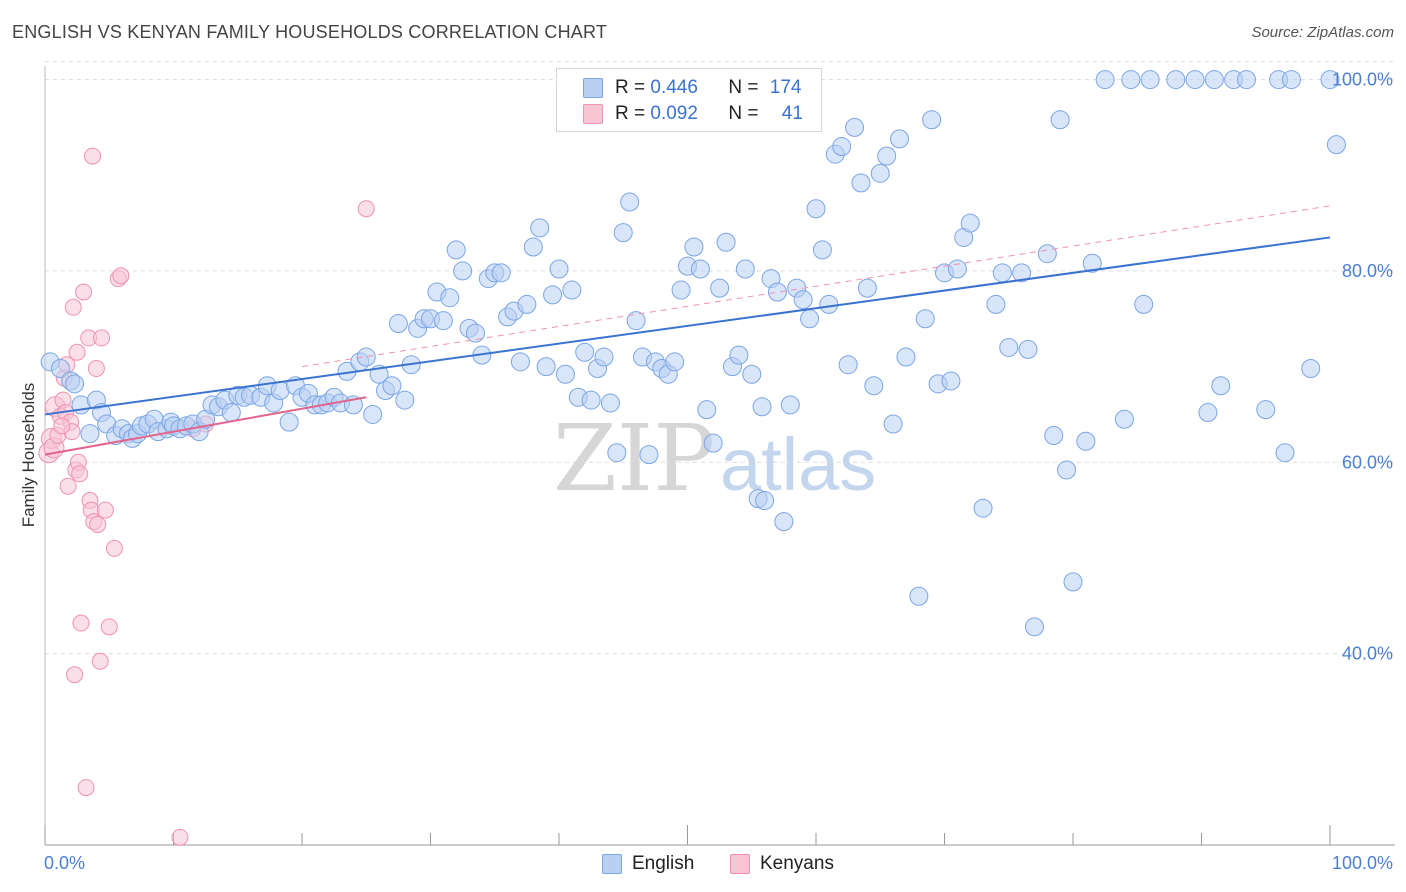 The image size is (1406, 892). What do you see at coordinates (1362, 80) in the screenshot?
I see `y-tick-label-100: 100.0%` at bounding box center [1362, 80].